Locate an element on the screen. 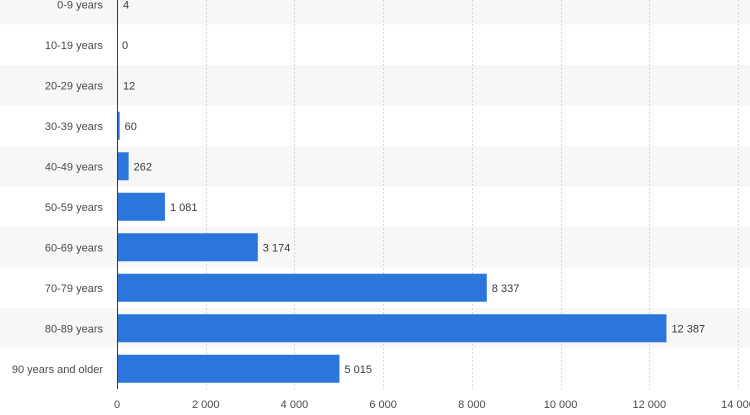  data-label: 0 is located at coordinates (125, 46).